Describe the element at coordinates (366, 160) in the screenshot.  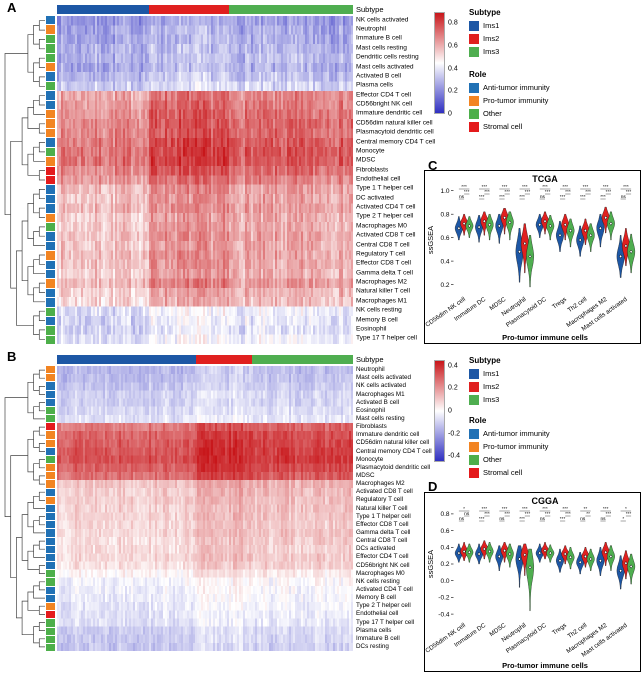
I see `heatmap-row-label: MDSC` at that location.